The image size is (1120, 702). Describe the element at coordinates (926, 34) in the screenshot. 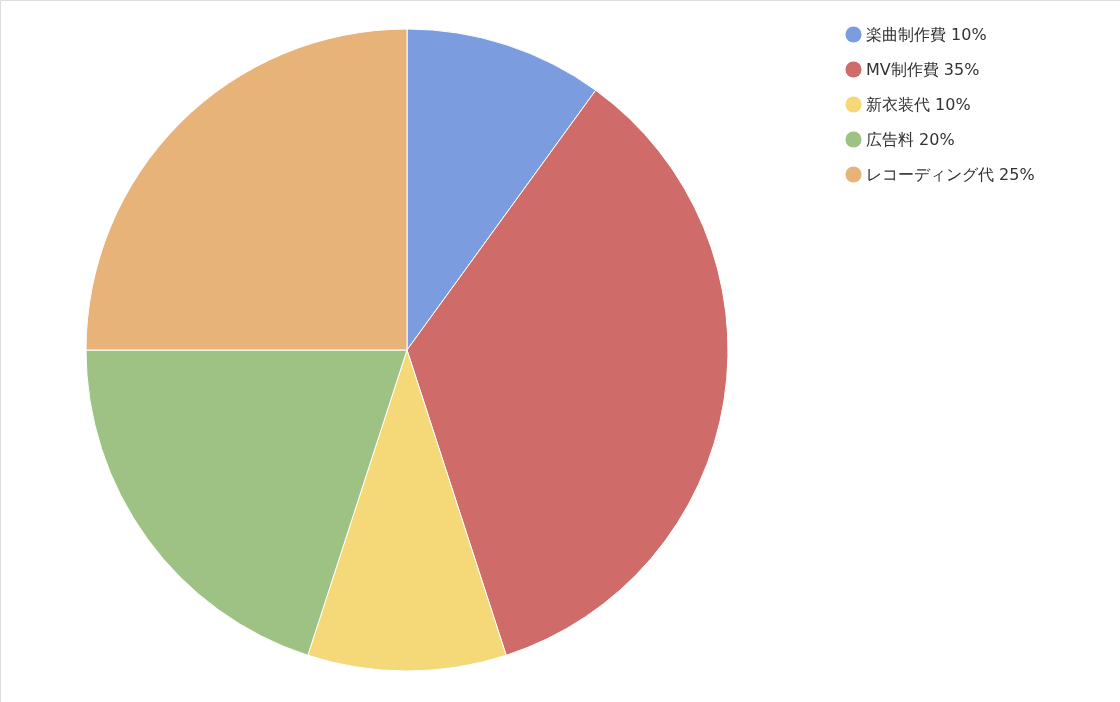

I see `legend-label: 楽曲制作費 10%` at that location.